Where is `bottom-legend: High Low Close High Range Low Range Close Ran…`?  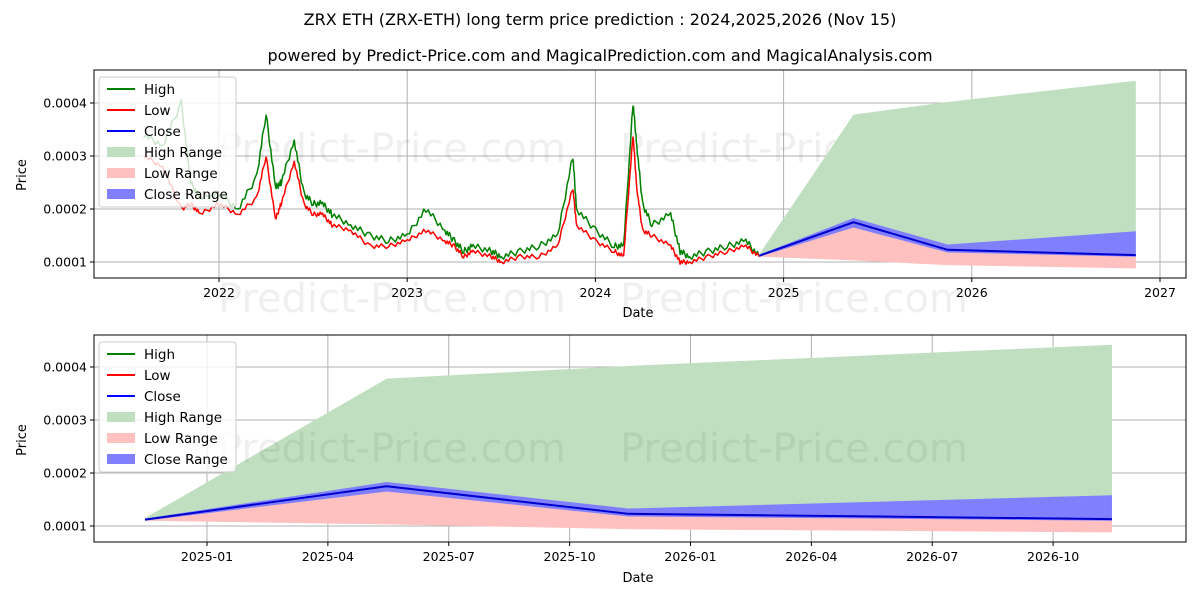 bottom-legend: High Low Close High Range Low Range Close Ran… is located at coordinates (167, 407).